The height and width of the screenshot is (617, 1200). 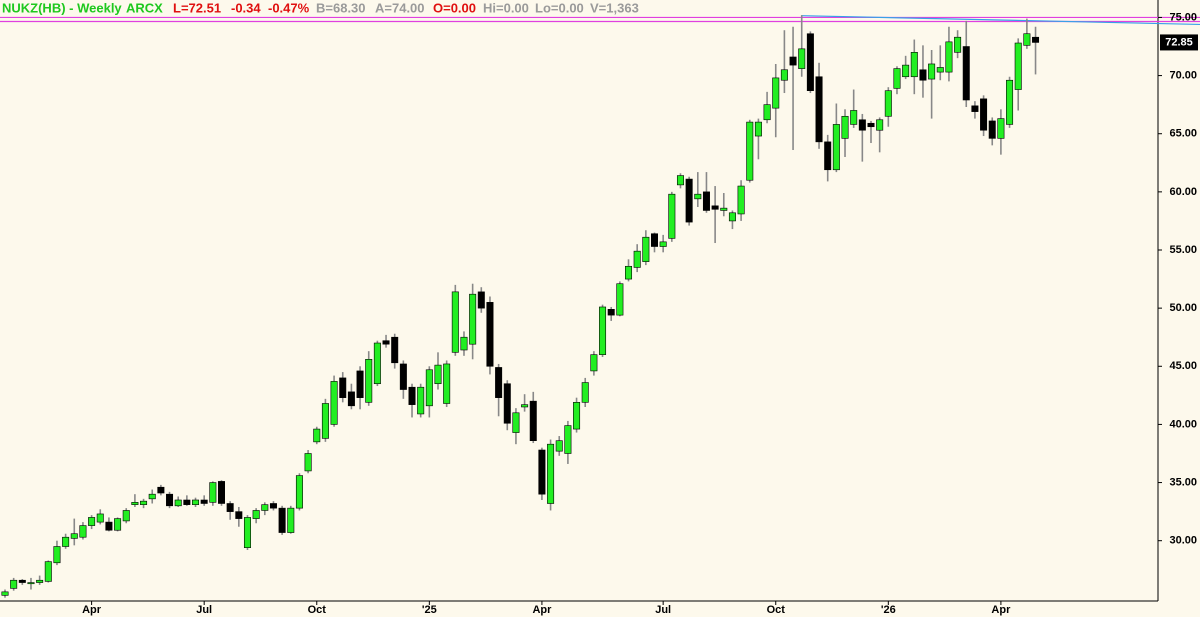 What do you see at coordinates (1179, 42) in the screenshot?
I see `last-price-label: 72.85` at bounding box center [1179, 42].